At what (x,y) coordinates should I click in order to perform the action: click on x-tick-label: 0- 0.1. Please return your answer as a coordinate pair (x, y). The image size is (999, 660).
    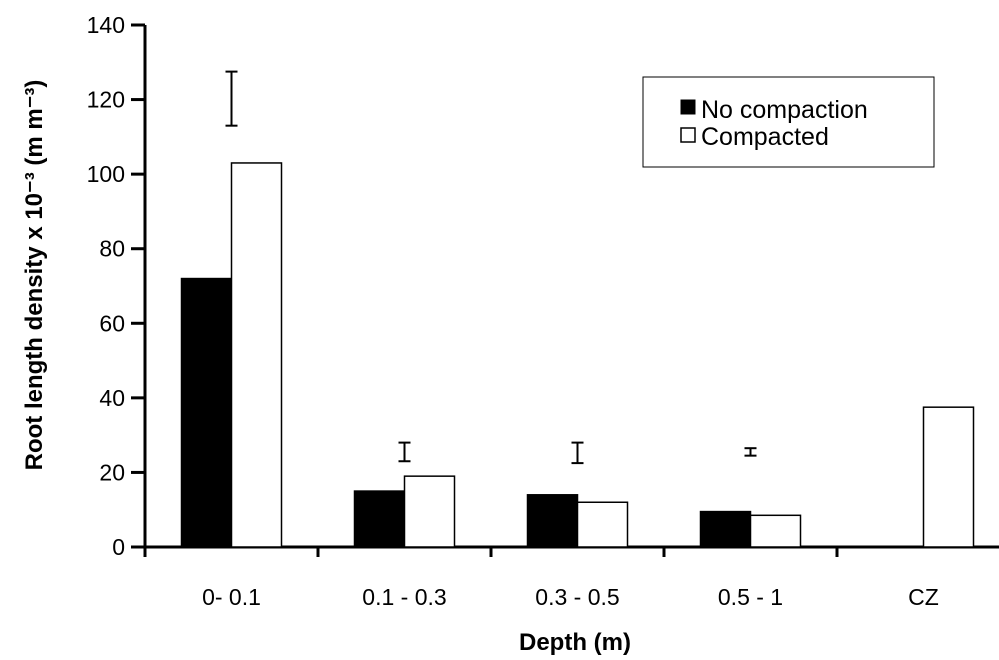
    Looking at the image, I should click on (231, 597).